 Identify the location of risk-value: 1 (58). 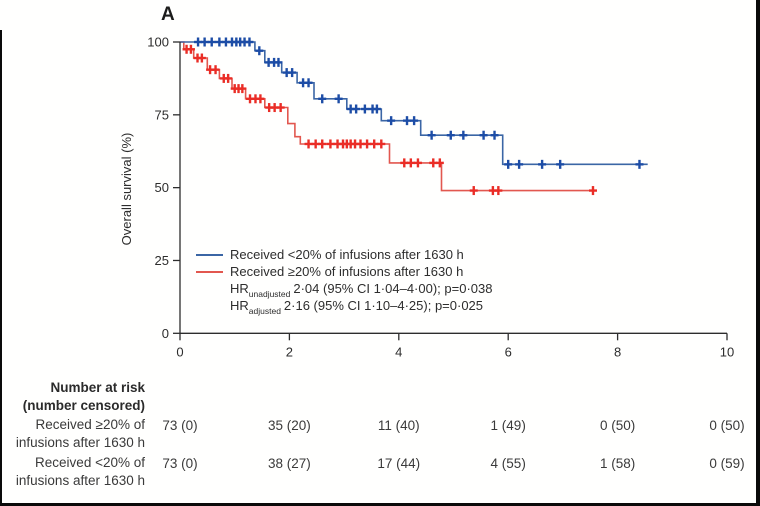
(617, 463).